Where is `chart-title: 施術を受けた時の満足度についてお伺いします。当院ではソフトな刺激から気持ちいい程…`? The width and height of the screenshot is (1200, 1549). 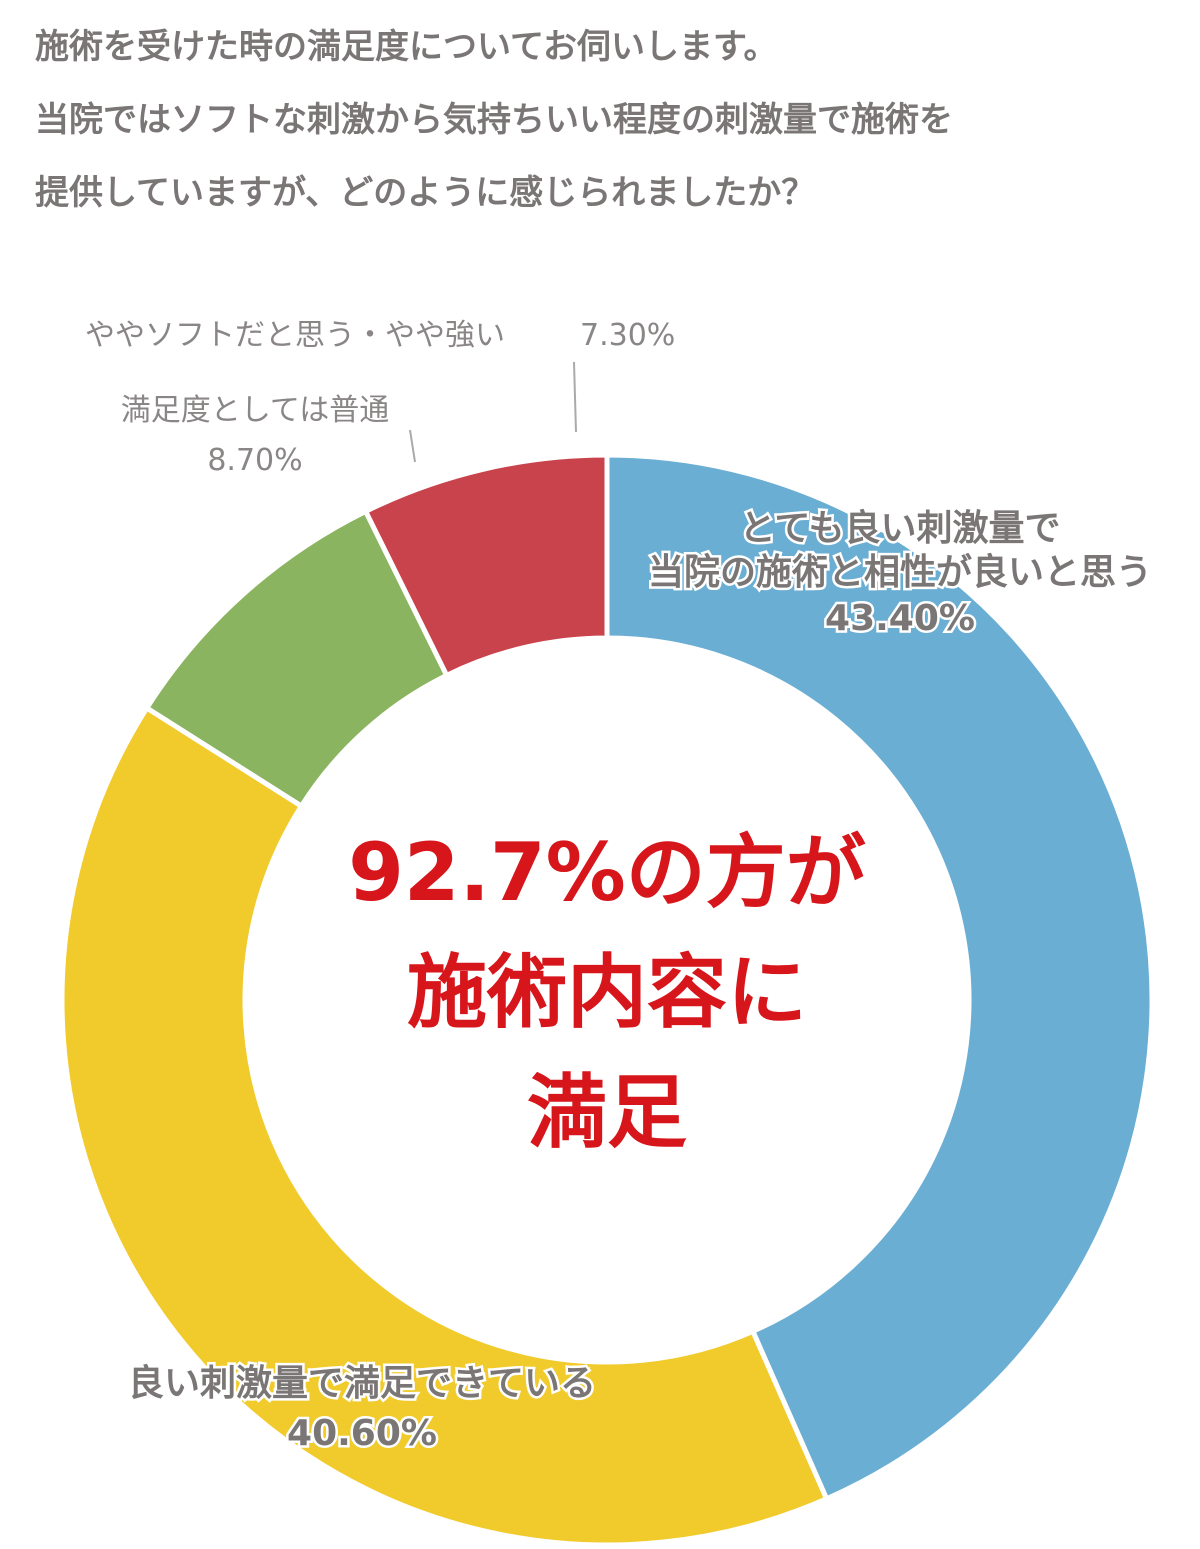
chart-title: 施術を受けた時の満足度についてお伺いします。当院ではソフトな刺激から気持ちいい程… is located at coordinates (494, 120).